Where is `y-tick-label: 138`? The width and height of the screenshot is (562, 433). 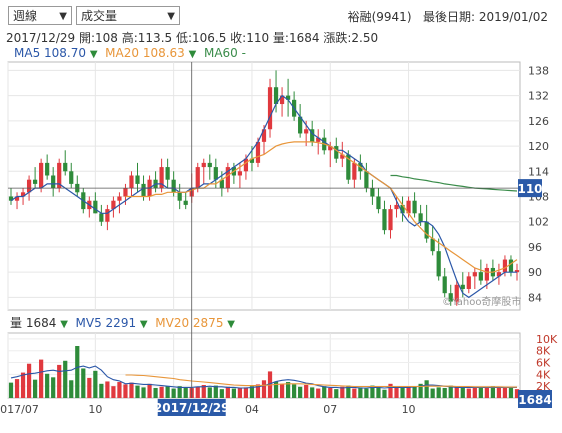 y-tick-label: 138 is located at coordinates (538, 70).